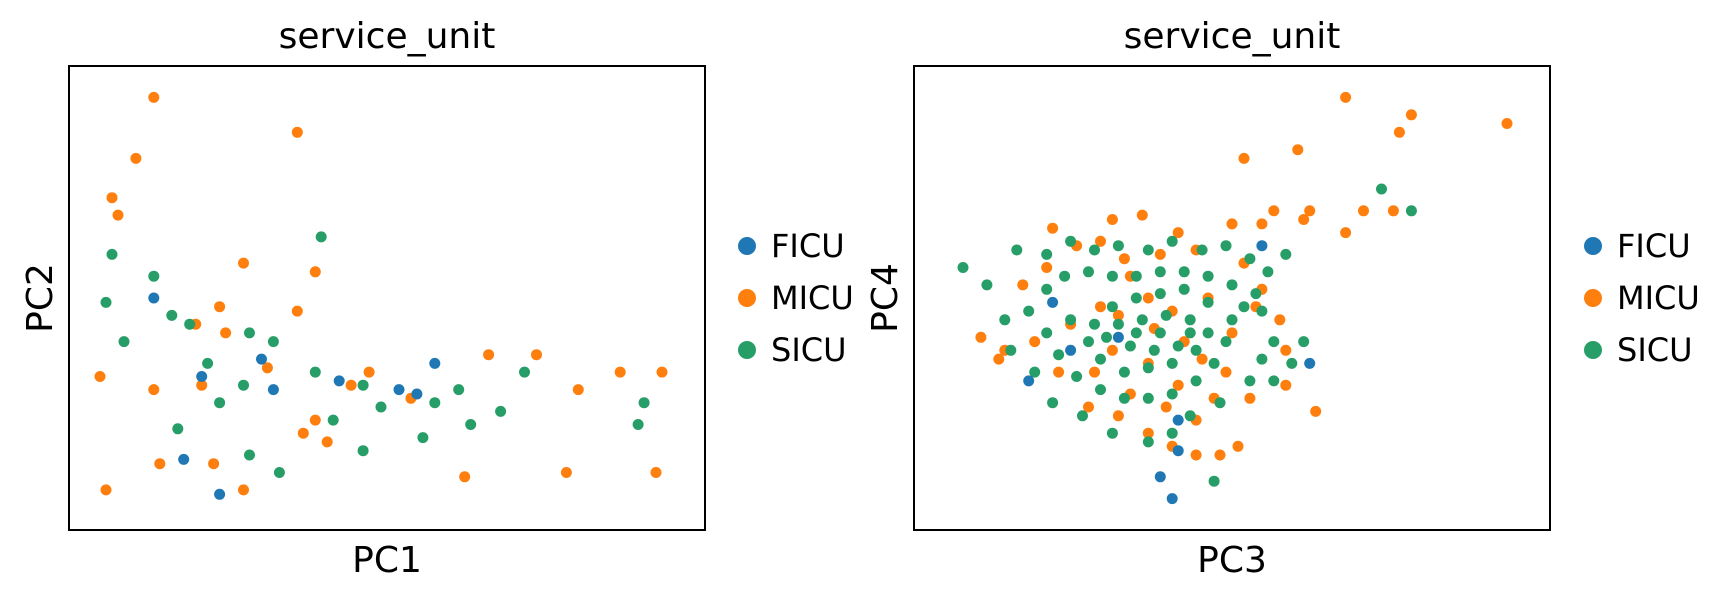  What do you see at coordinates (747, 246) in the screenshot?
I see `legend-marker-ficu` at bounding box center [747, 246].